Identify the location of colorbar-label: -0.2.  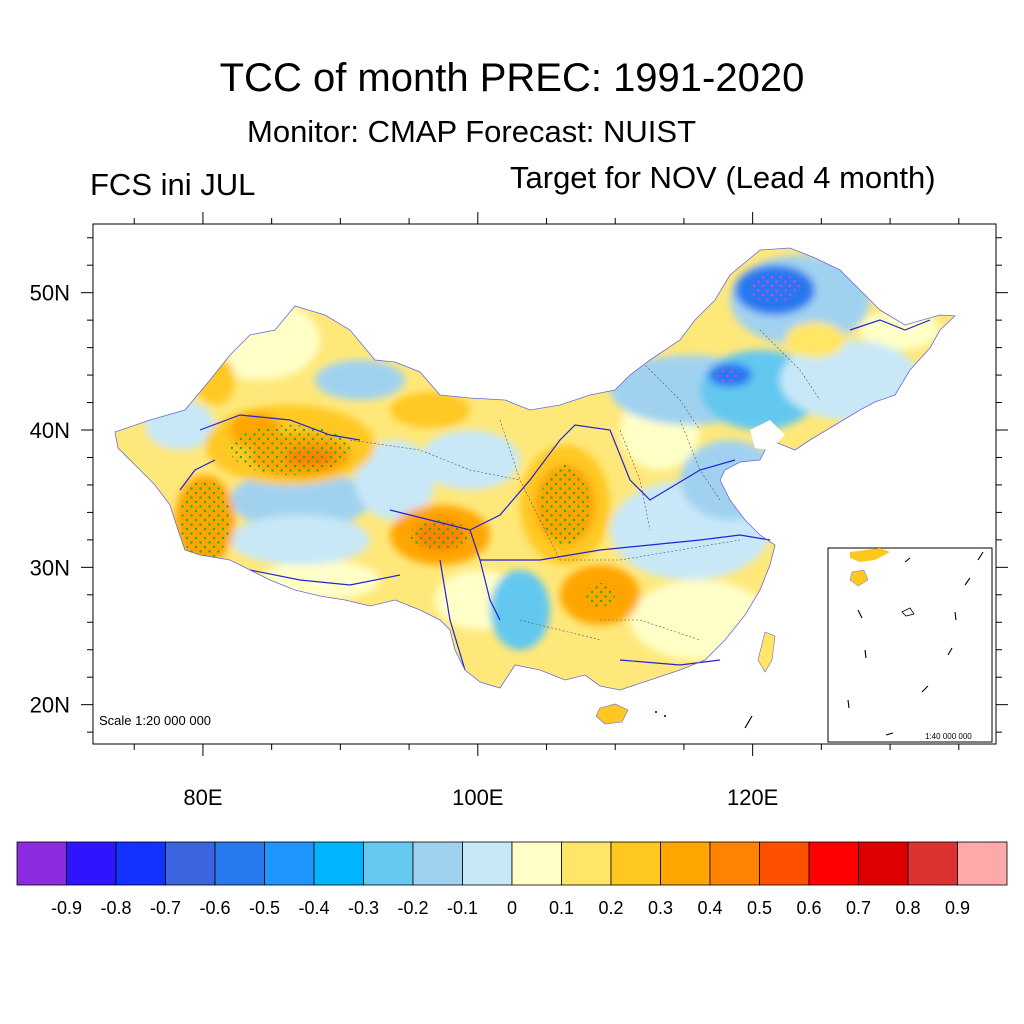
(412, 908).